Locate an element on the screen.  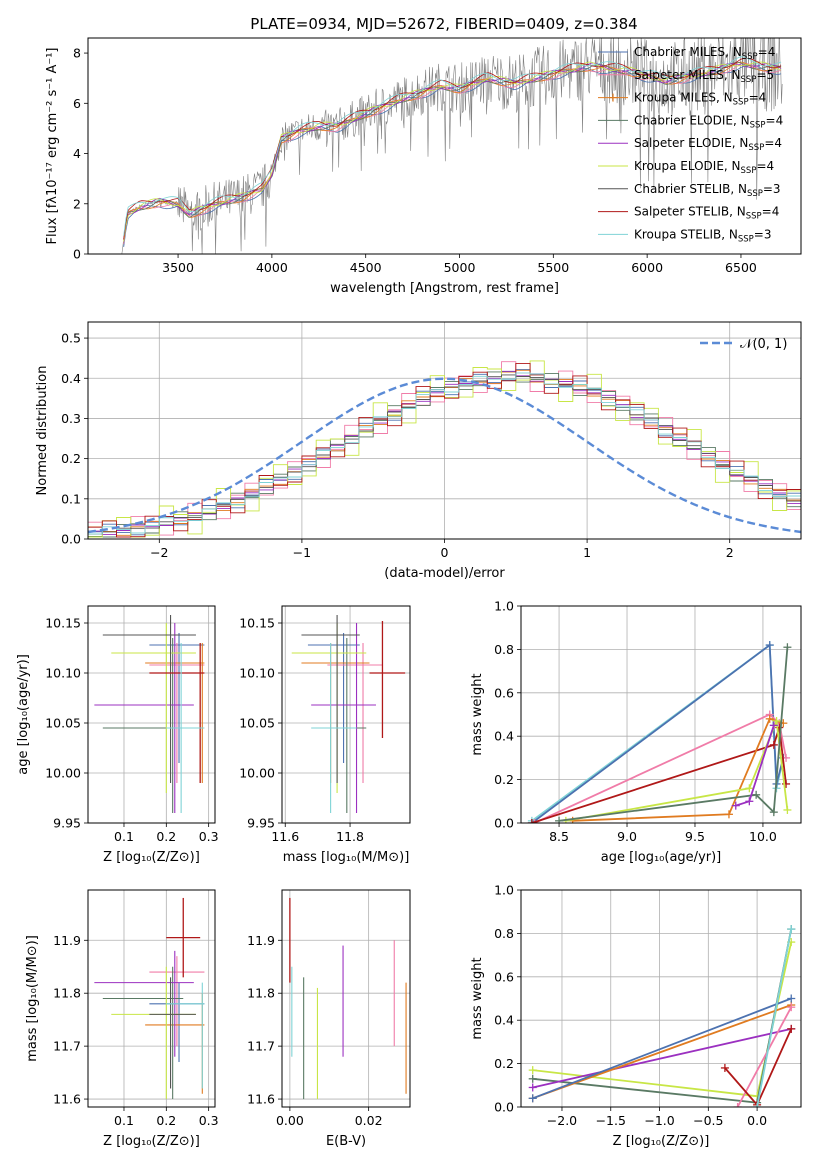
x-tick-label: 11.8 is located at coordinates (350, 836).